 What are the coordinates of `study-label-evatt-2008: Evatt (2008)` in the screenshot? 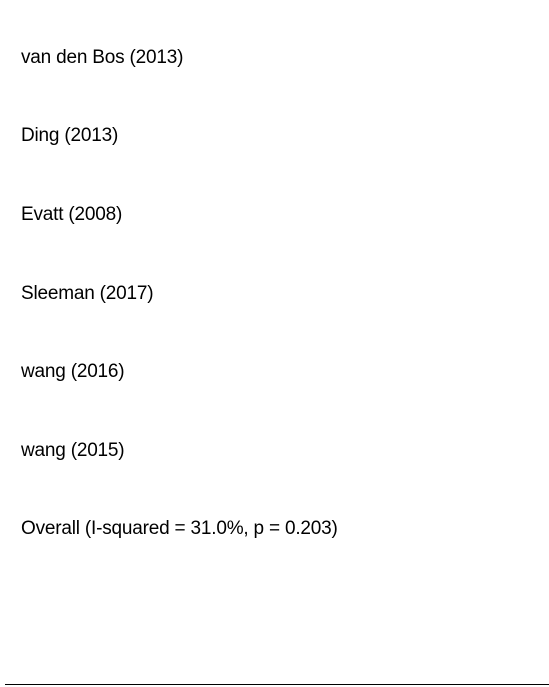 It's located at (72, 214).